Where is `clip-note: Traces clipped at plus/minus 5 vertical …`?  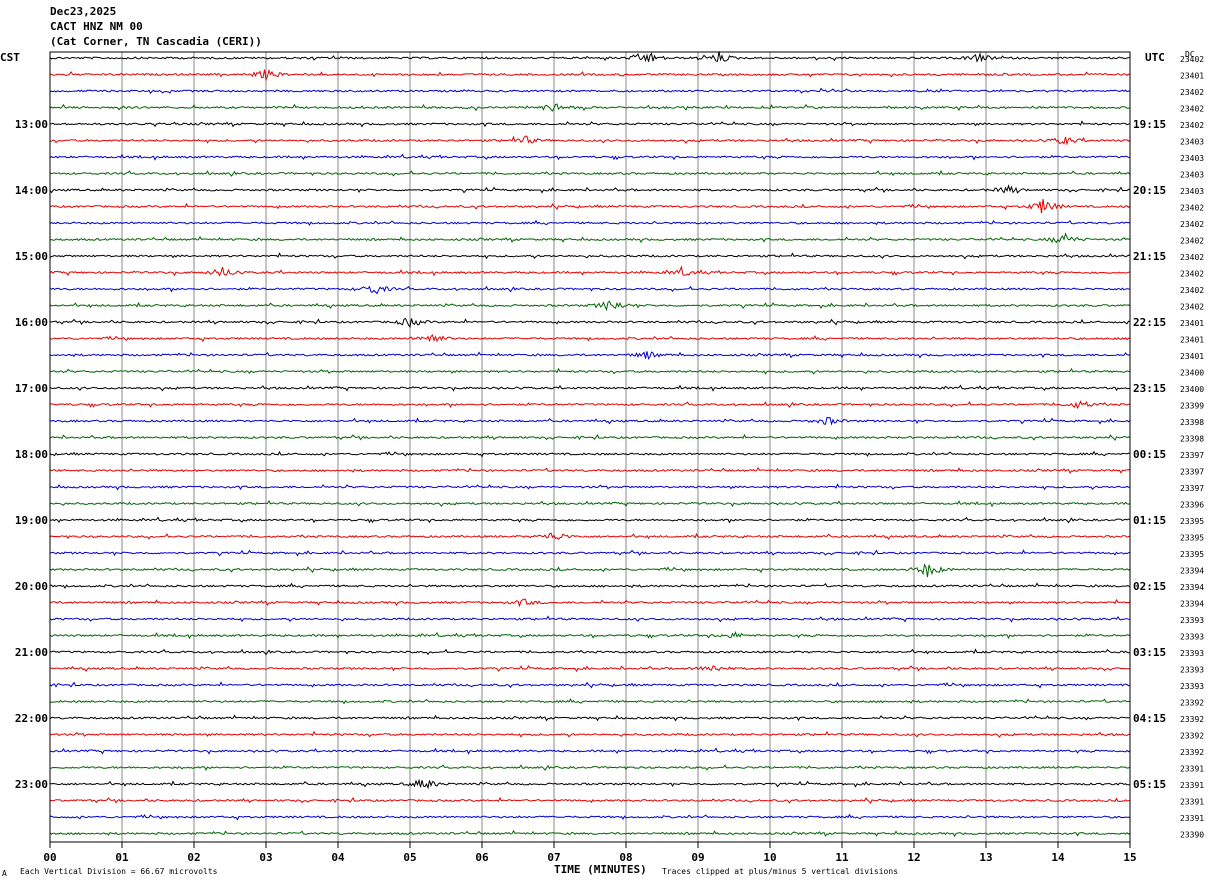
clip-note: Traces clipped at plus/minus 5 vertical … is located at coordinates (780, 871).